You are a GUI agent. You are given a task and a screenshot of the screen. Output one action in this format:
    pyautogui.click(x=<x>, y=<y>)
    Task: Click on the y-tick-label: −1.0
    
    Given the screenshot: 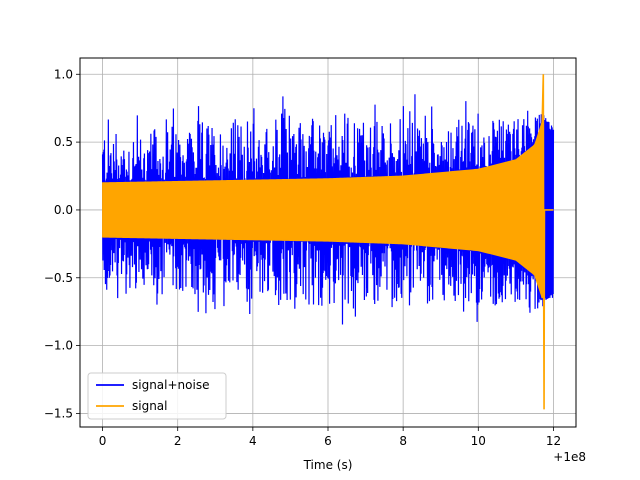 What is the action you would take?
    pyautogui.click(x=58, y=346)
    